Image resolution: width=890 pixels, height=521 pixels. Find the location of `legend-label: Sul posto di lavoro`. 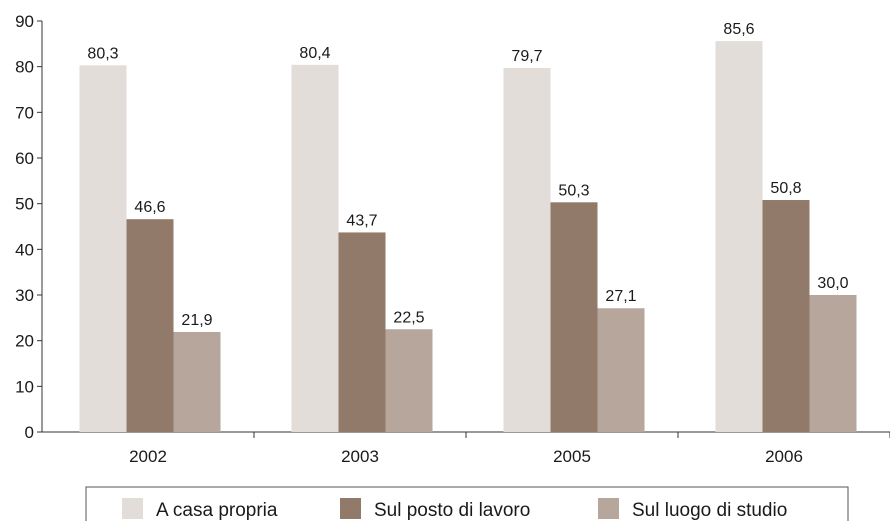

legend-label: Sul posto di lavoro is located at coordinates (452, 510).